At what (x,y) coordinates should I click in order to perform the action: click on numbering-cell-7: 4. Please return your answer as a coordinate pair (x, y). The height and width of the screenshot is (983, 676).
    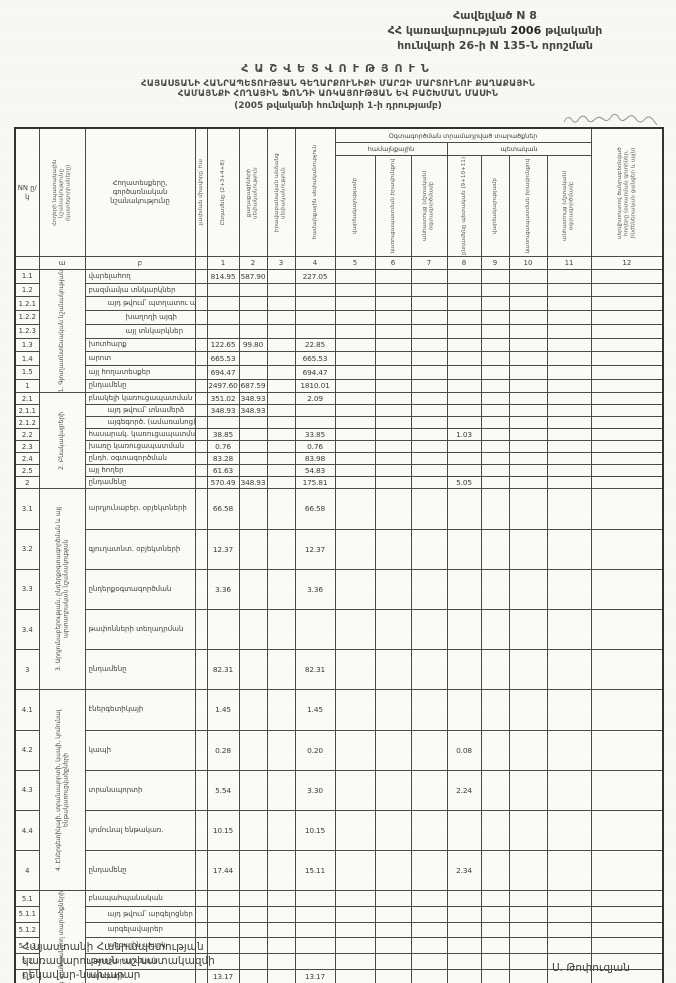
    Looking at the image, I should click on (315, 263).